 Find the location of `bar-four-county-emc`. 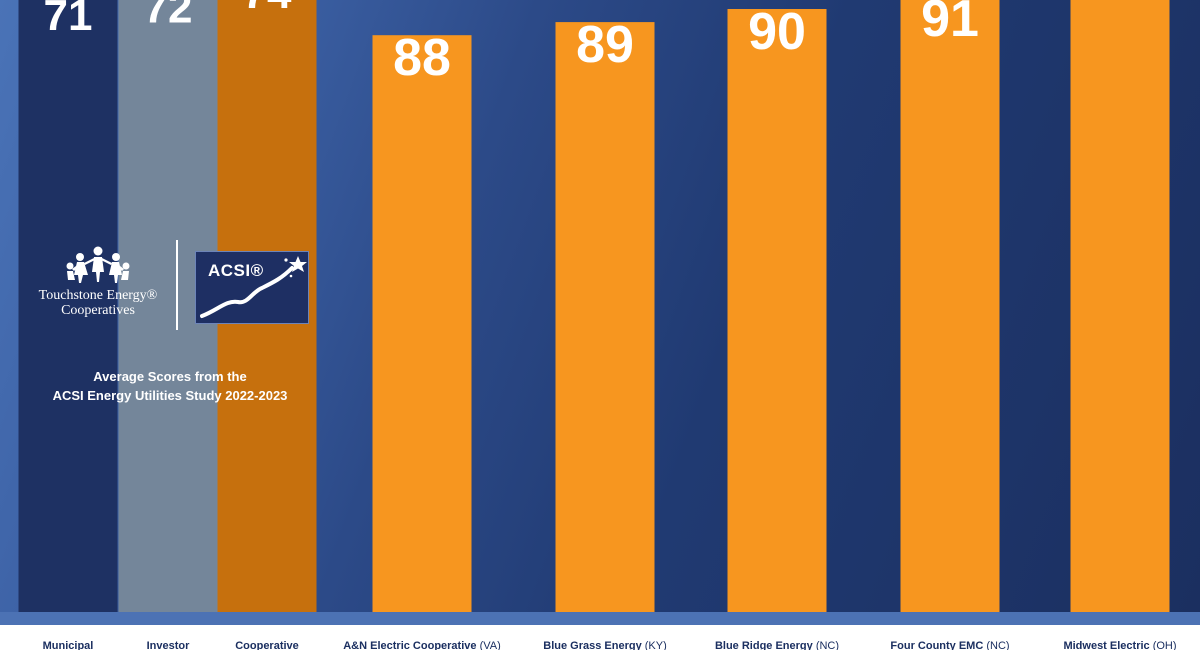

bar-four-county-emc is located at coordinates (950, 306).